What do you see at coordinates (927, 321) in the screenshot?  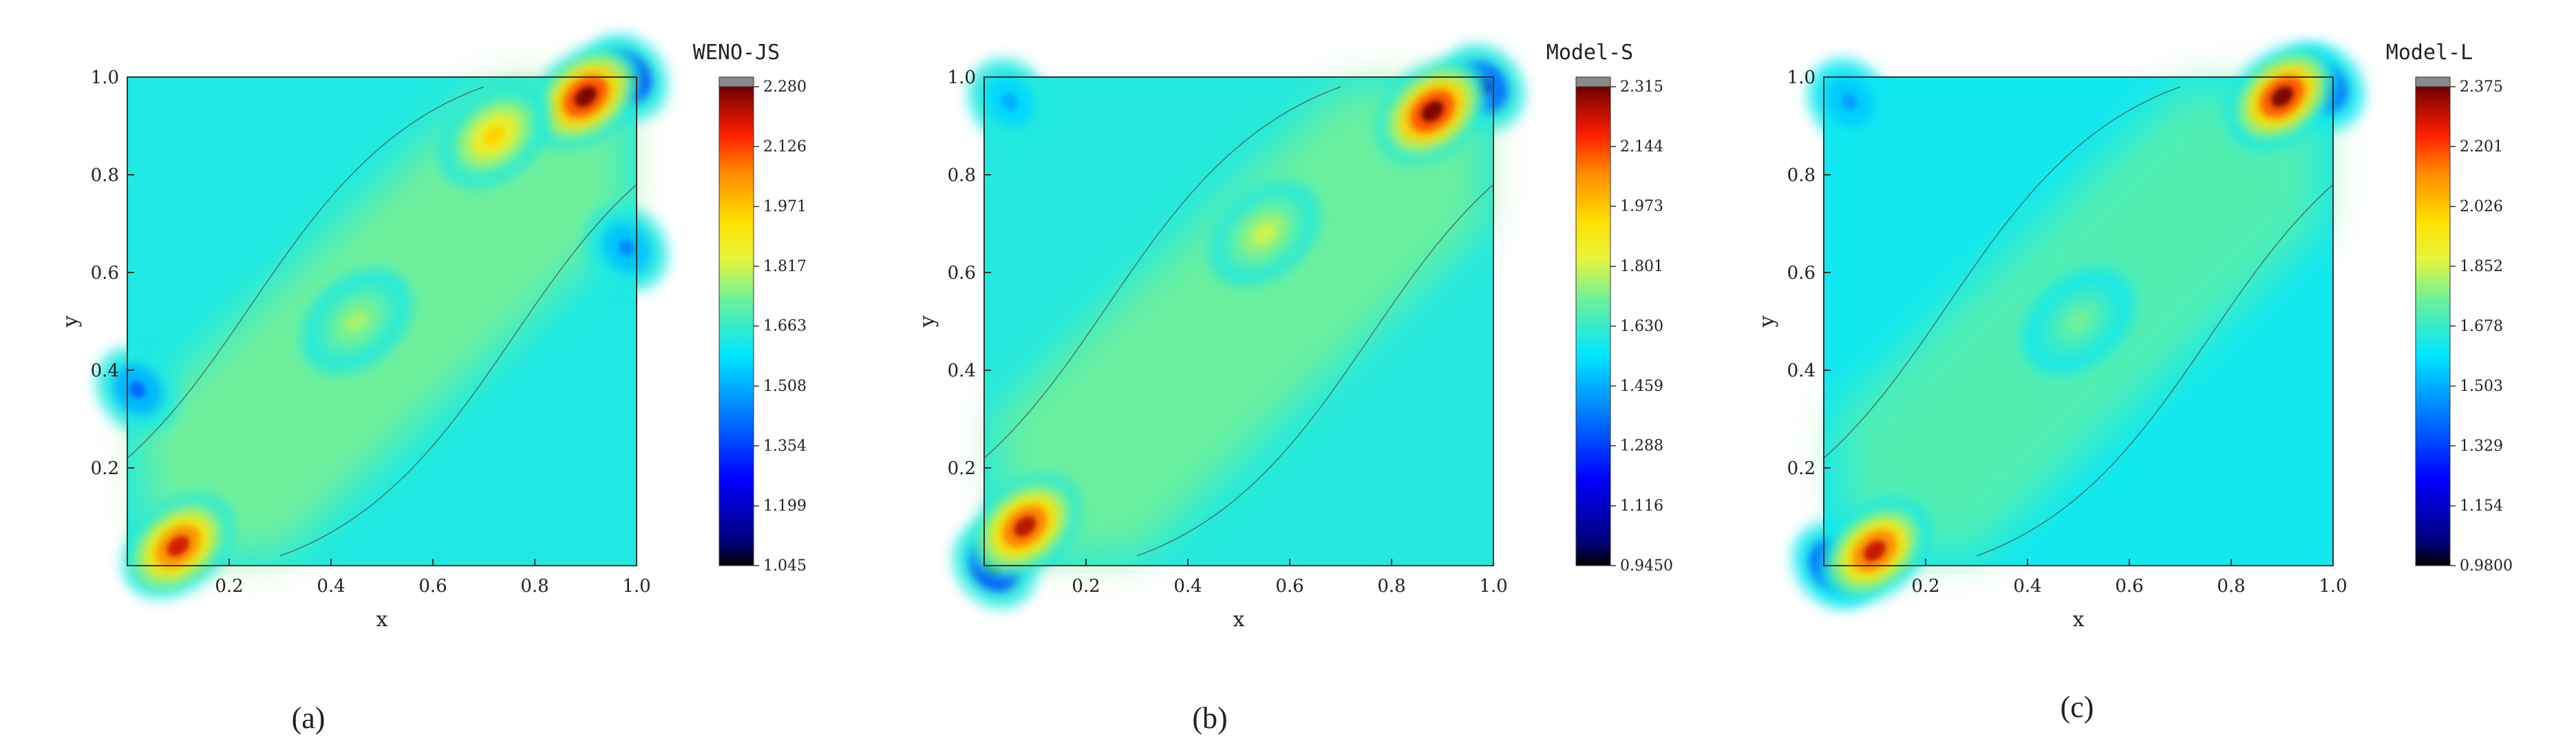 I see `y-axis-label-b: y` at bounding box center [927, 321].